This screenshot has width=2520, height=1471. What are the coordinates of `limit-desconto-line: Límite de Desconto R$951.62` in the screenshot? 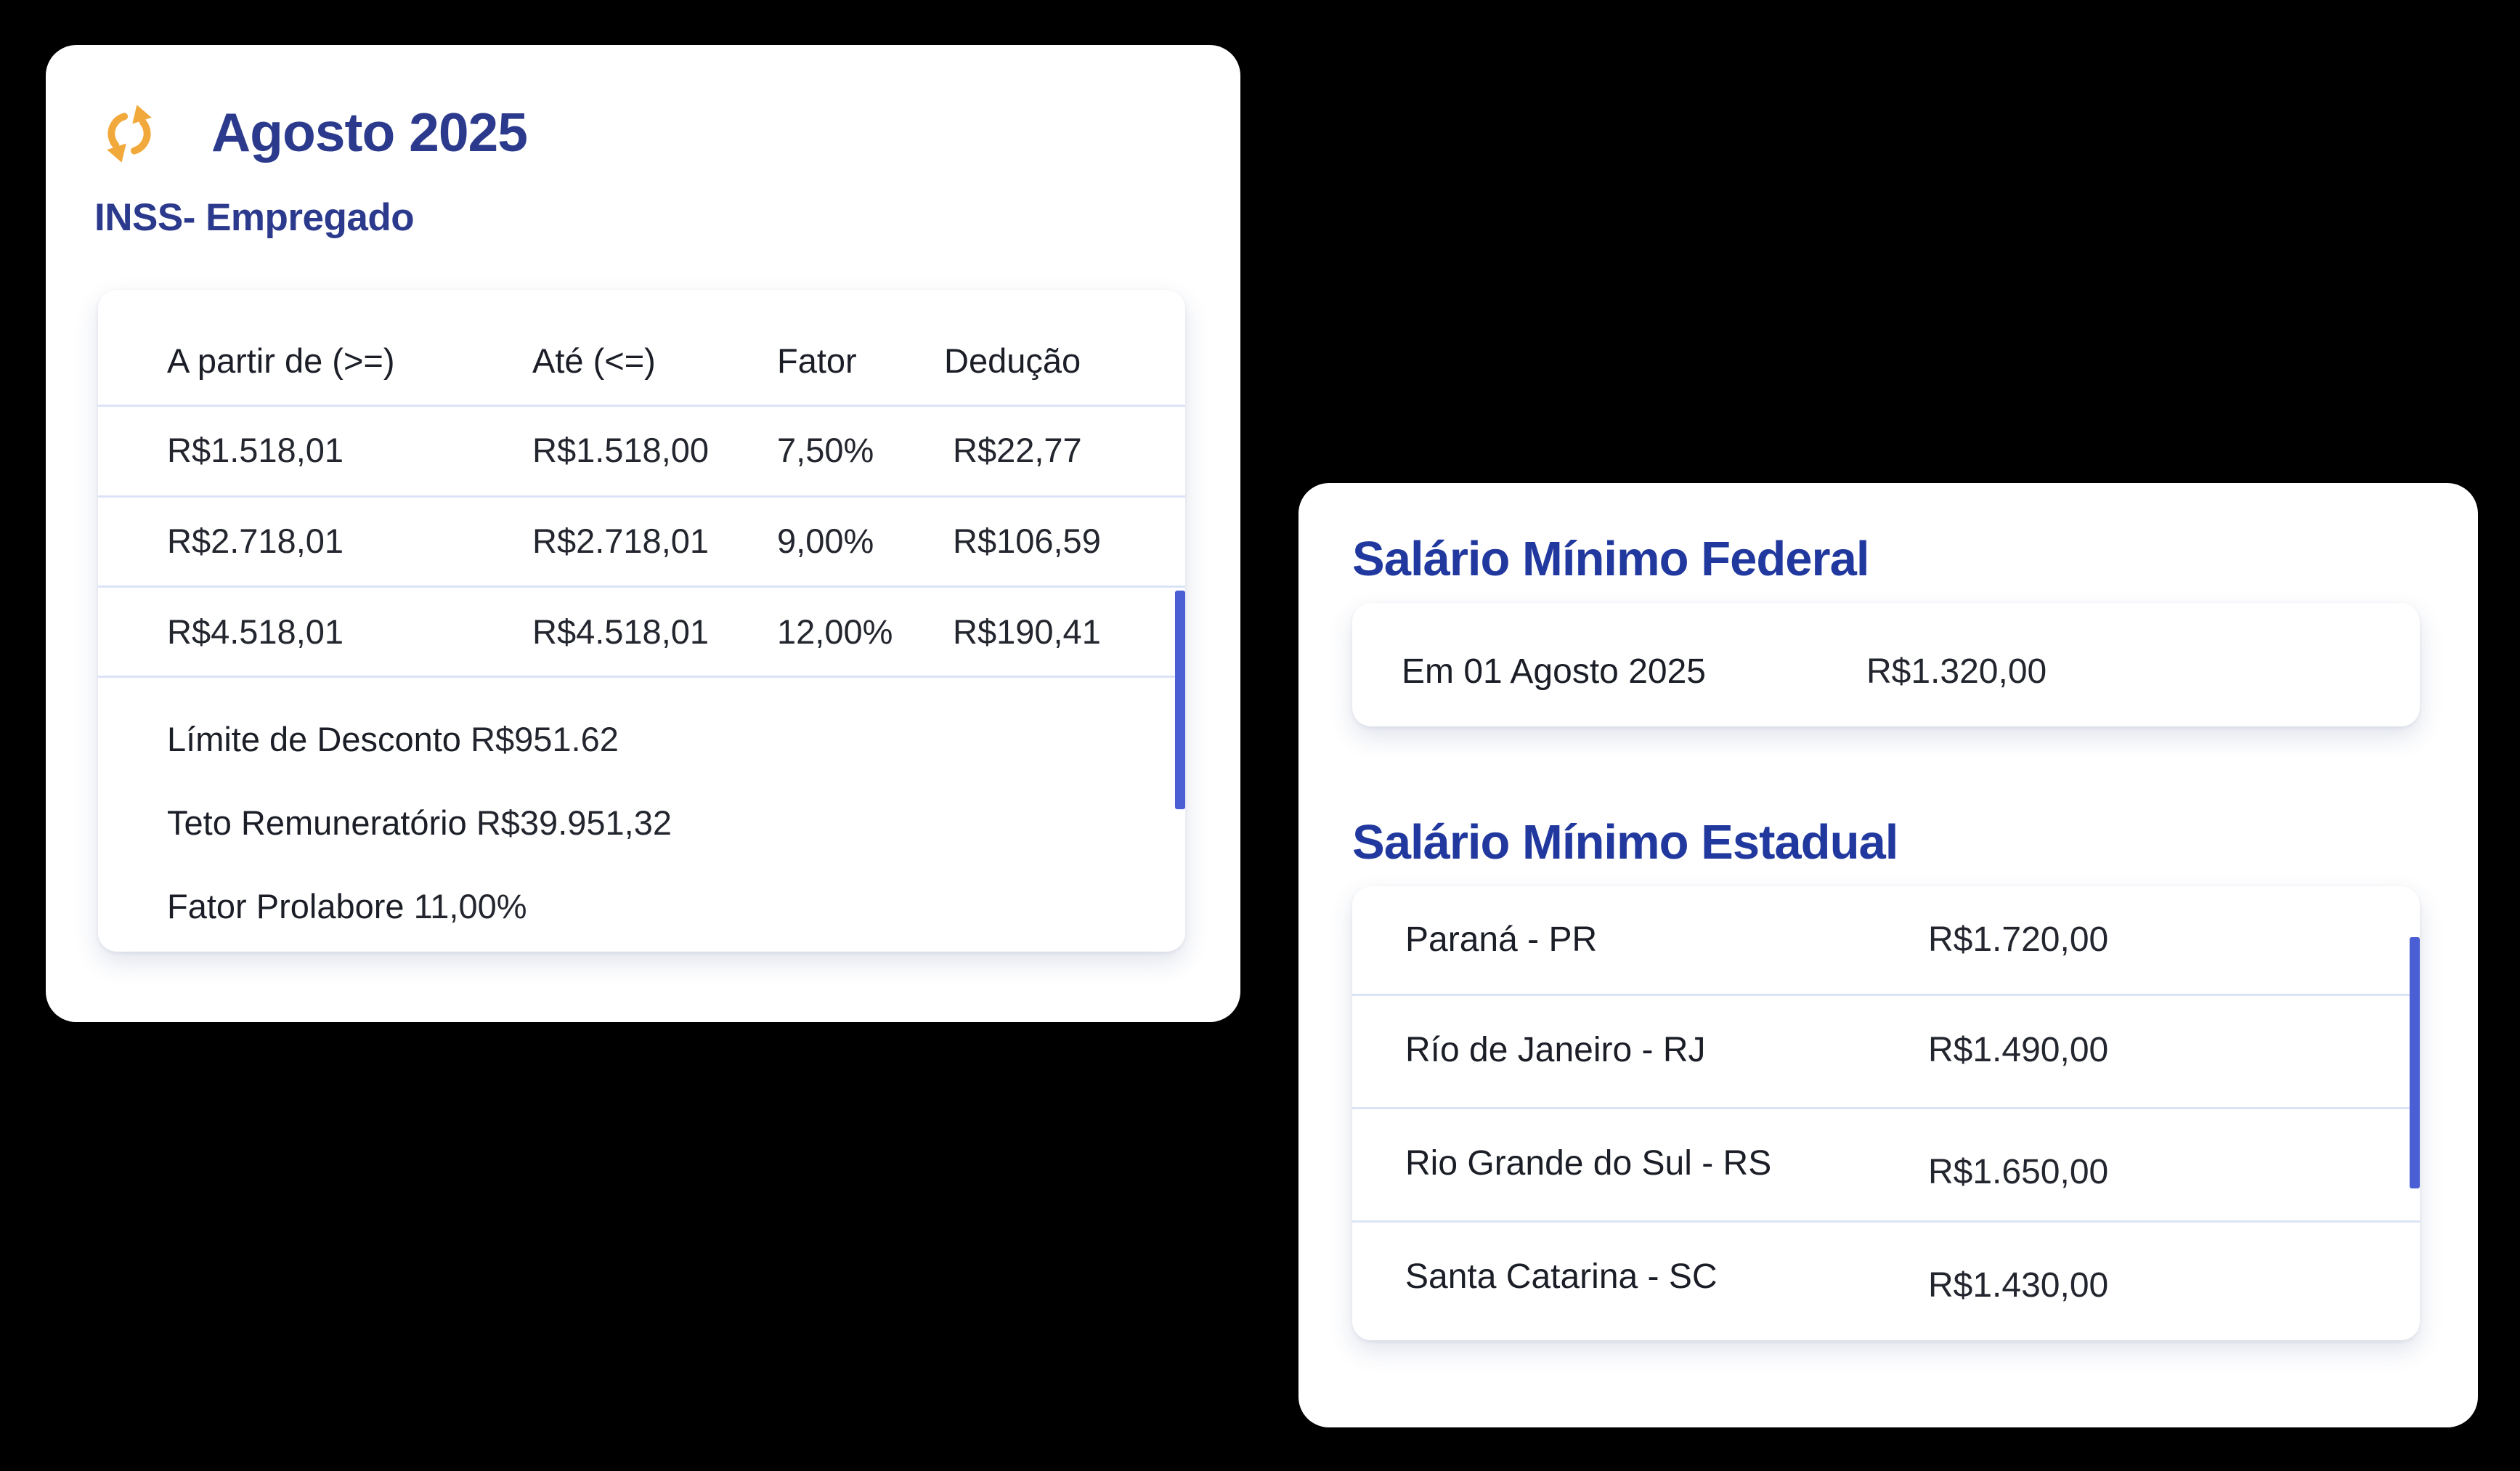 It's located at (393, 739).